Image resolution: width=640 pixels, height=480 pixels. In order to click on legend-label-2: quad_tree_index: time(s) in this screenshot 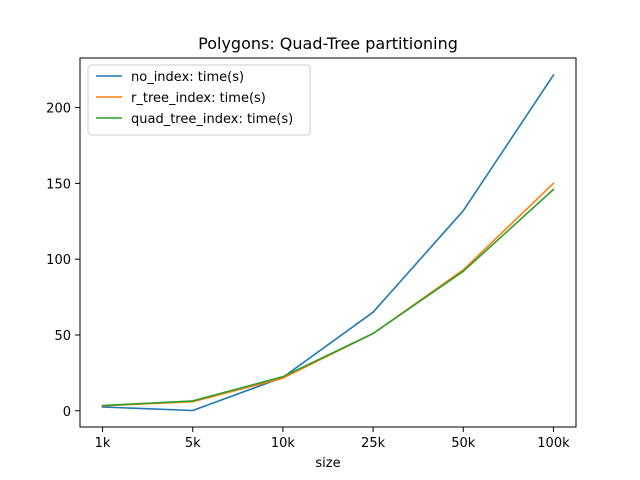, I will do `click(212, 119)`.